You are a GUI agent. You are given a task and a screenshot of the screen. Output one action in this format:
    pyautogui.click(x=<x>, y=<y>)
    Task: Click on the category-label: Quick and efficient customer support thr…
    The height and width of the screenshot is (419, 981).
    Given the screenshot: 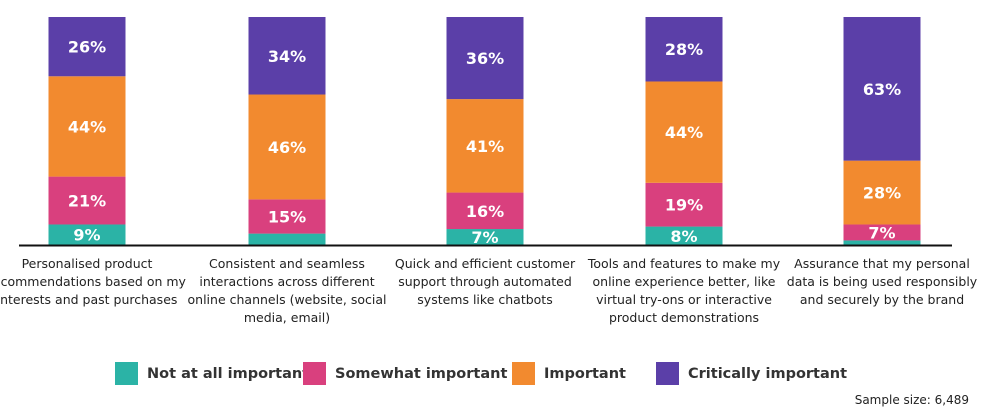 What is the action you would take?
    pyautogui.click(x=485, y=281)
    